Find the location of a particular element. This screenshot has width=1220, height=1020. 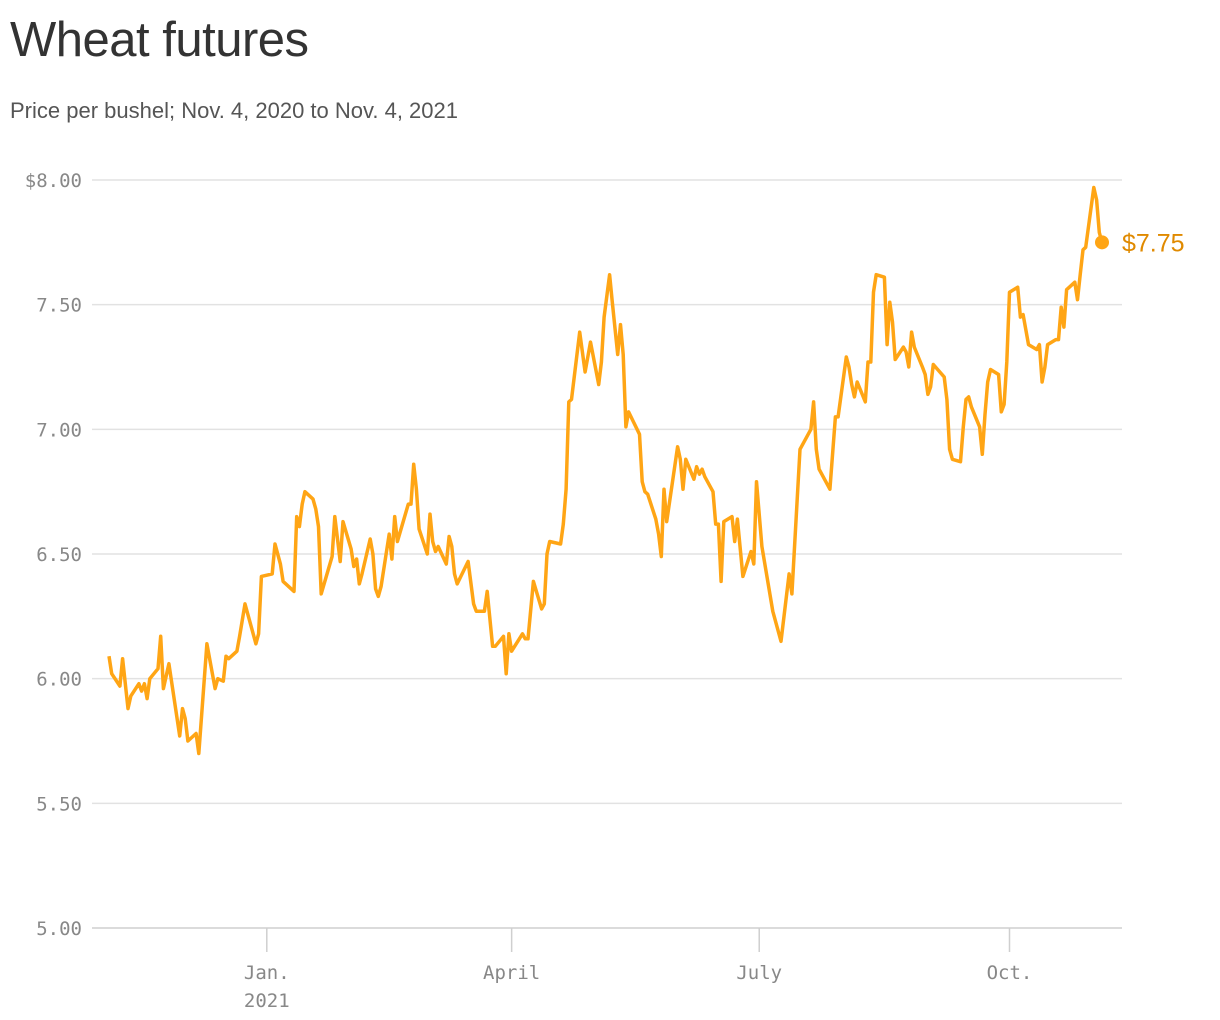

chart-title: Wheat futures is located at coordinates (159, 40).